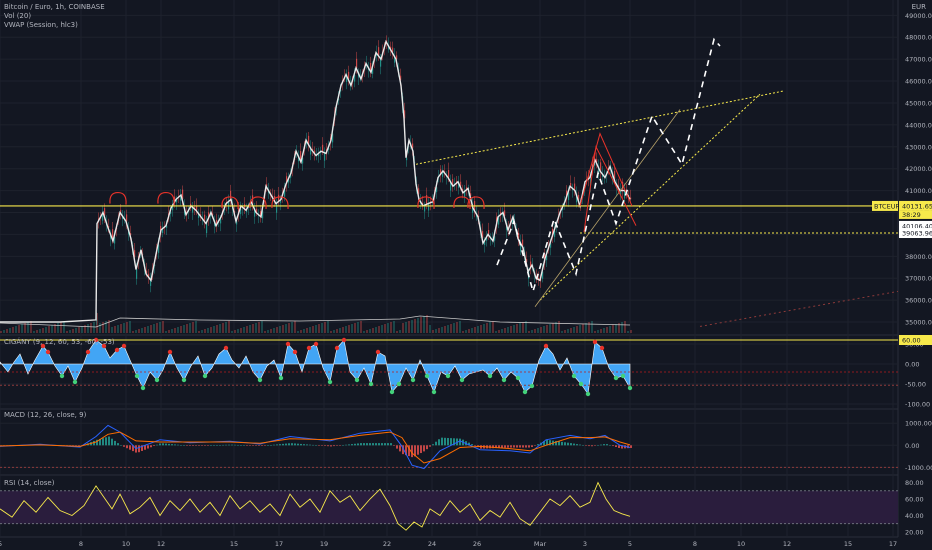 The height and width of the screenshot is (550, 932). Describe the element at coordinates (912, 446) in the screenshot. I see `macd-tick-label: 0.00` at that location.